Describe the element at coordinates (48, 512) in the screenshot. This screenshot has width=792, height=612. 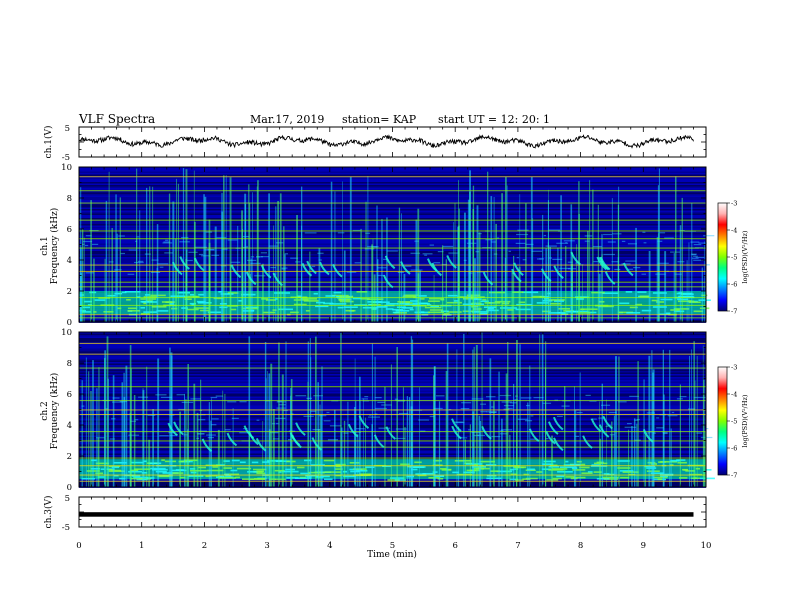
I see `ch3-waveform-ylabel: ch.3(V)` at that location.